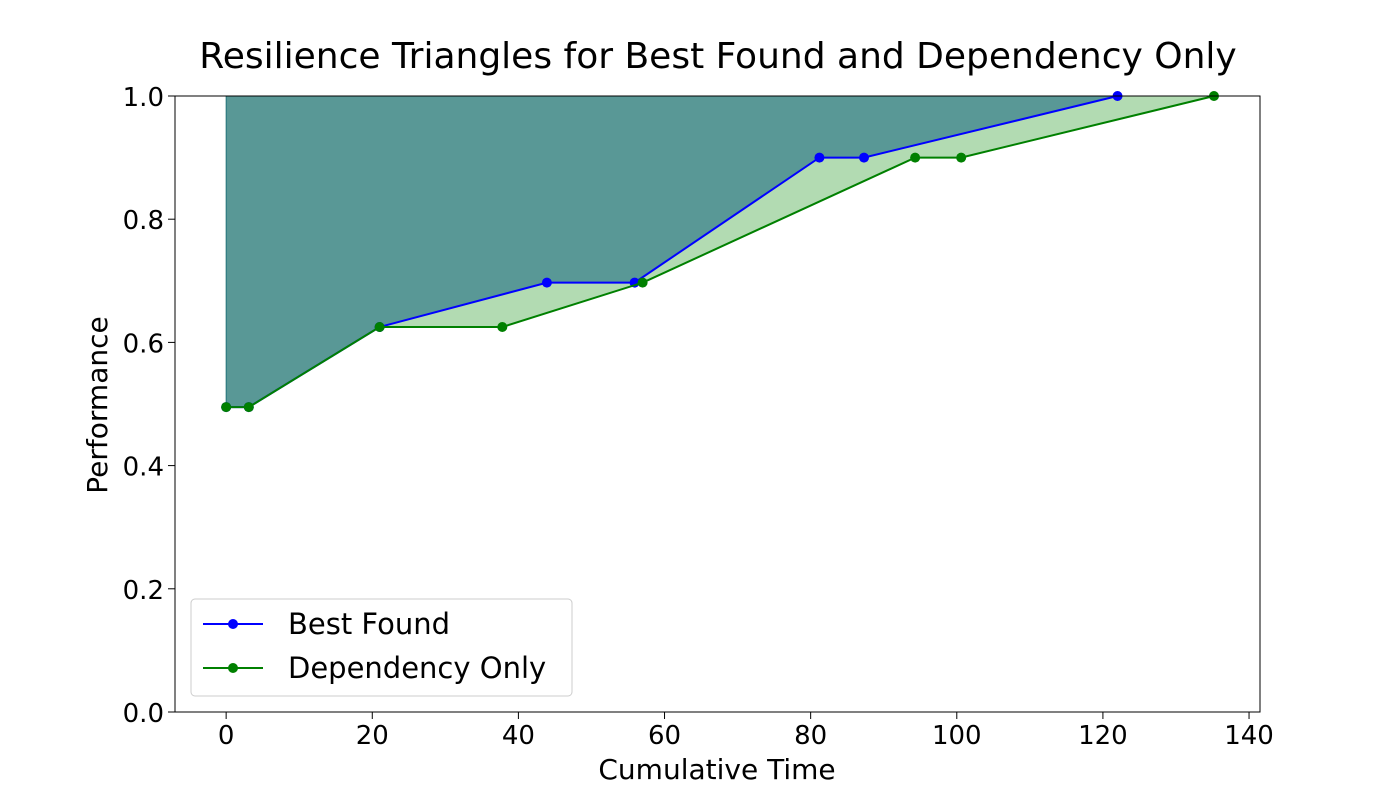 The height and width of the screenshot is (800, 1400). I want to click on legend-item-dependency-only: Dependency Only, so click(374, 668).